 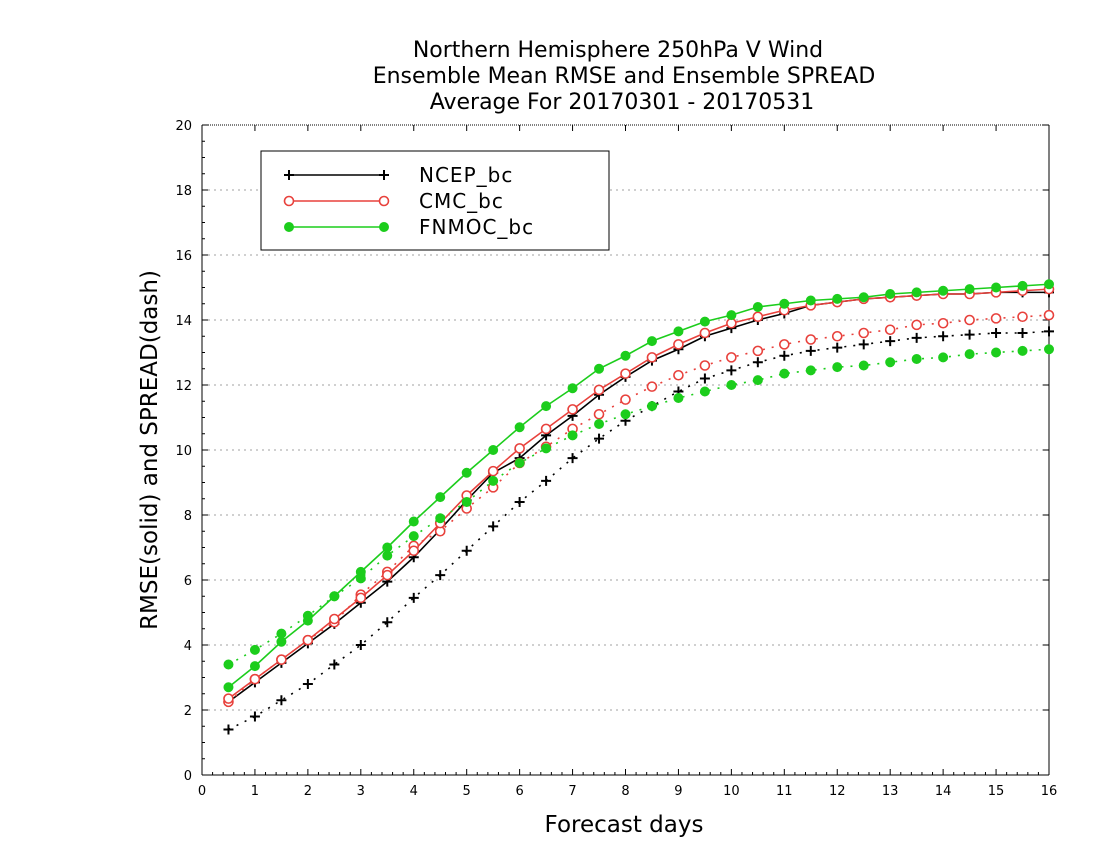 What do you see at coordinates (188, 646) in the screenshot?
I see `y-tick-label-4: 4` at bounding box center [188, 646].